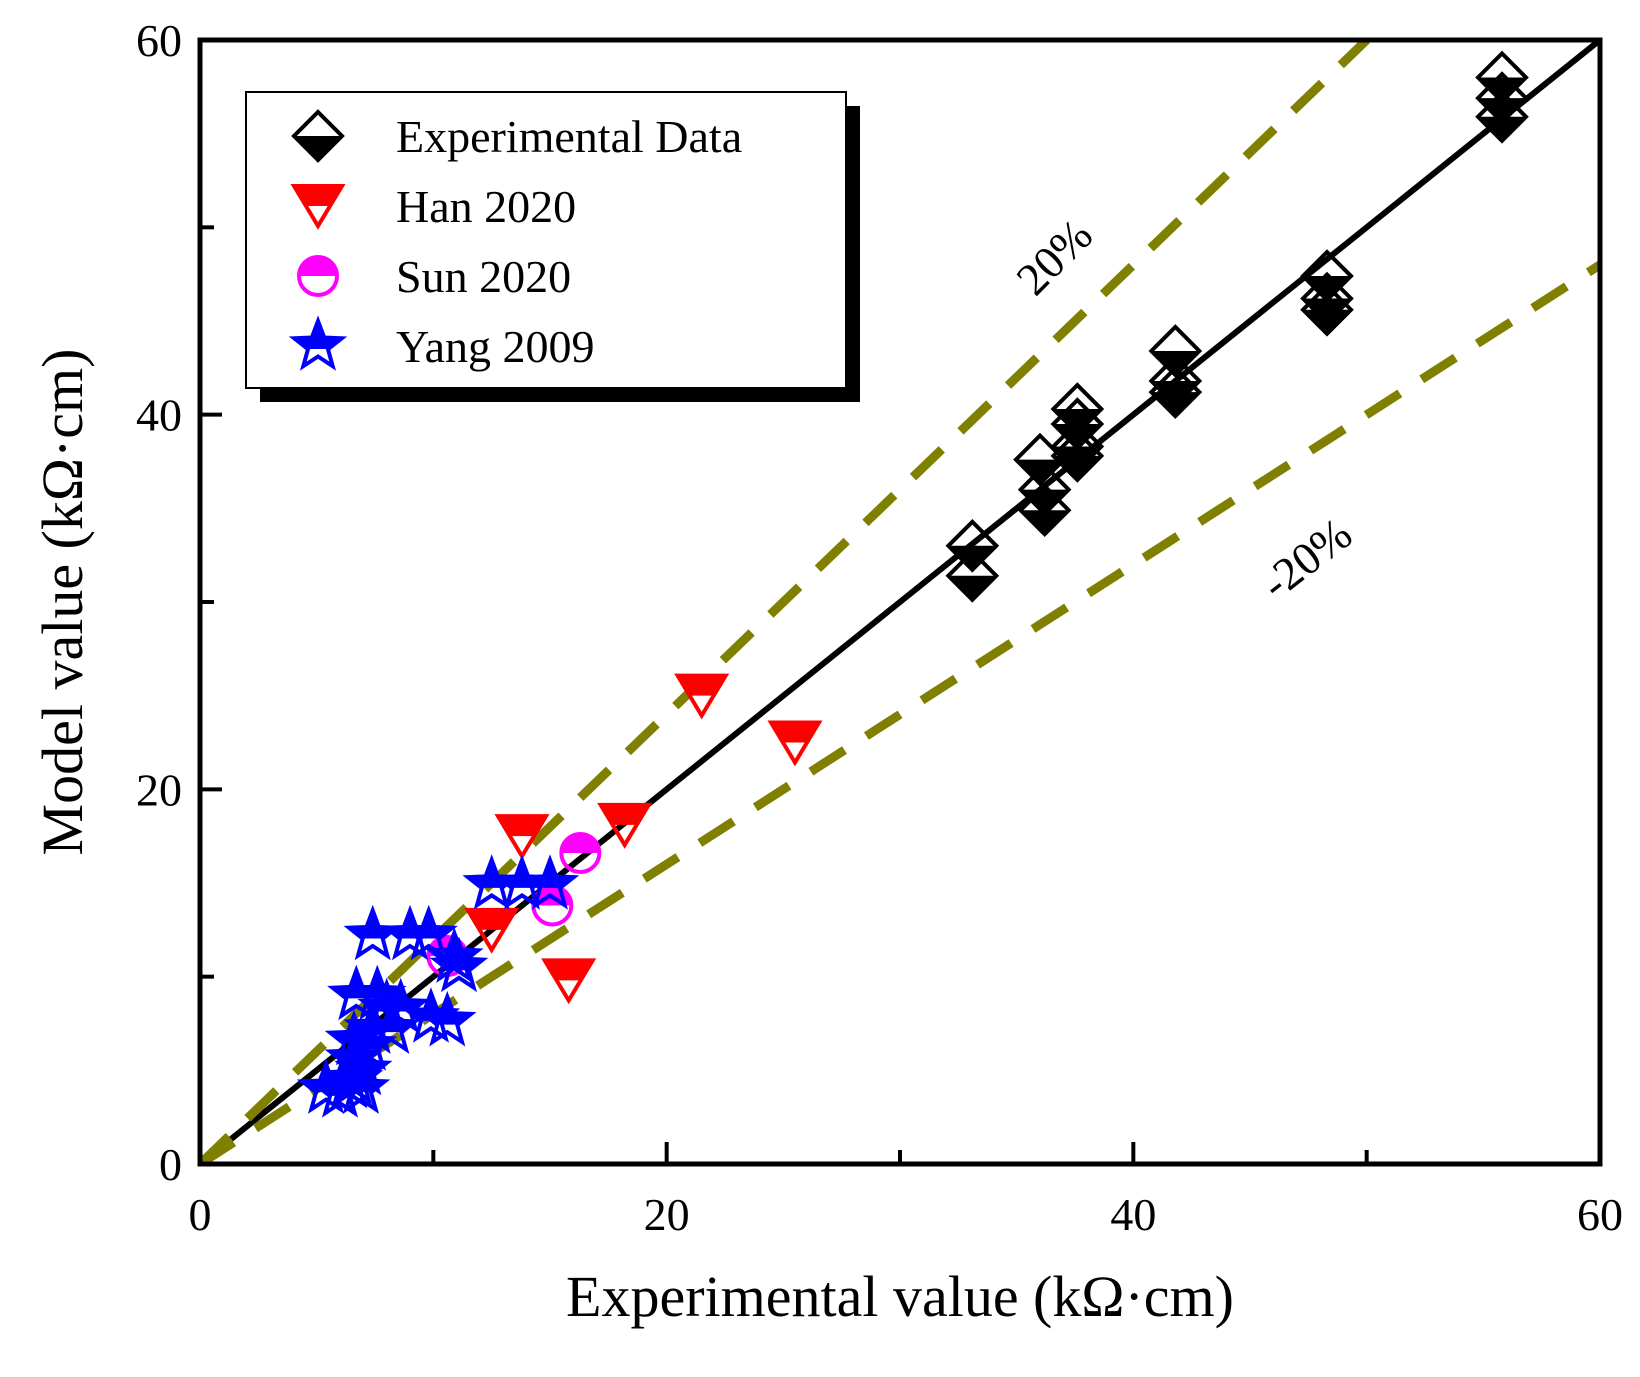  What do you see at coordinates (546, 240) in the screenshot?
I see `legend-box` at bounding box center [546, 240].